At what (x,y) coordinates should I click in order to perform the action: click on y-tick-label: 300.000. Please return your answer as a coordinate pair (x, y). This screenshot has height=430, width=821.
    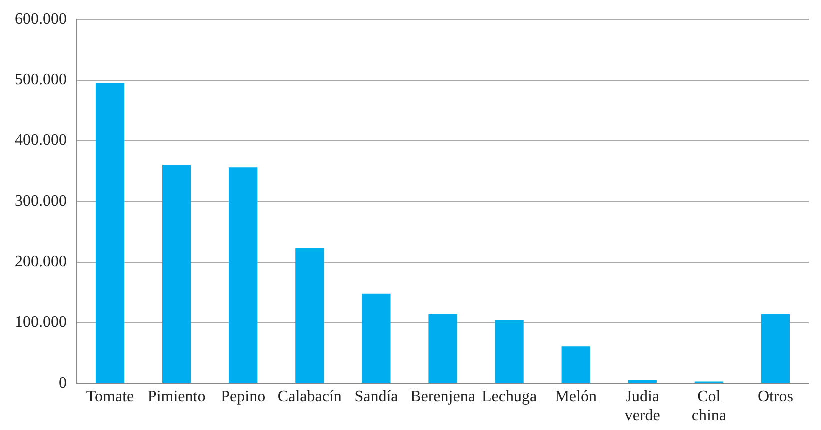
    Looking at the image, I should click on (41, 201).